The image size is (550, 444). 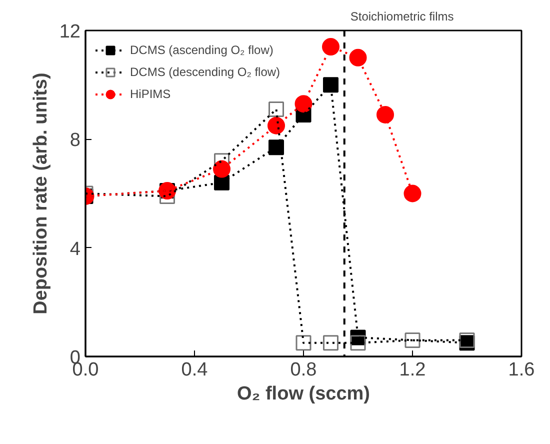 I want to click on y-tick-label: 12, so click(x=70, y=32).